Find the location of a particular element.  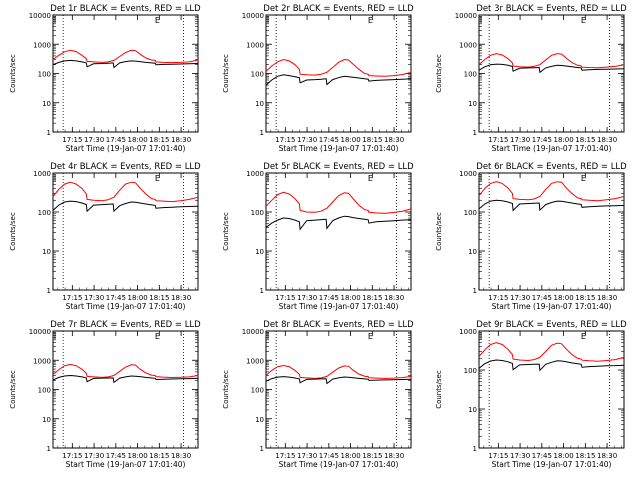

chart-title: Det 4r BLACK = Events, RED = LLD is located at coordinates (125, 167).